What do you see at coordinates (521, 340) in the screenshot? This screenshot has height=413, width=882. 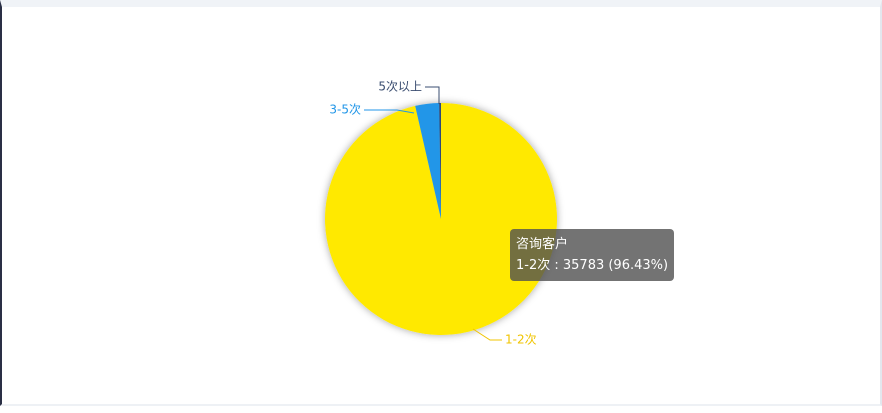 I see `slice-label: 1-2次` at bounding box center [521, 340].